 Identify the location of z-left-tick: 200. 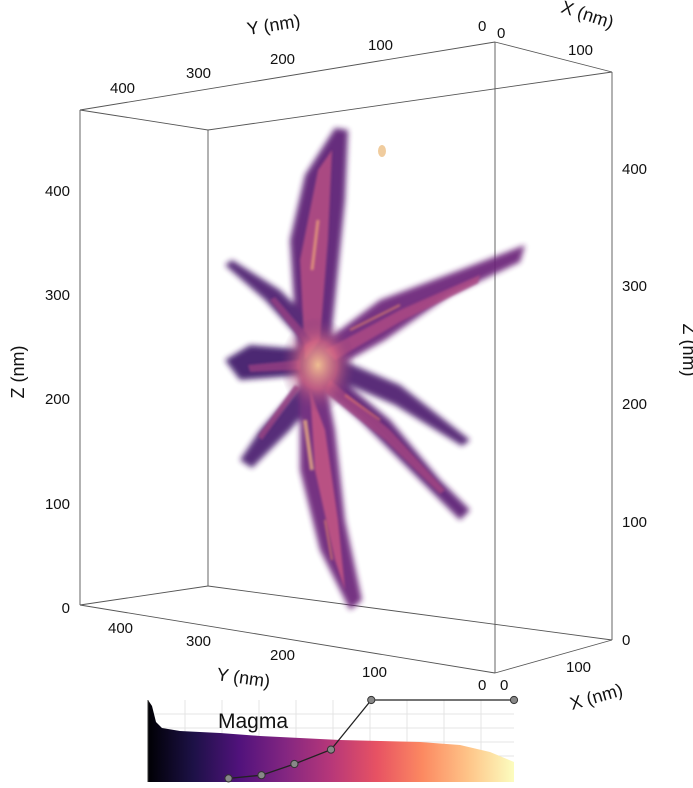
(57, 399).